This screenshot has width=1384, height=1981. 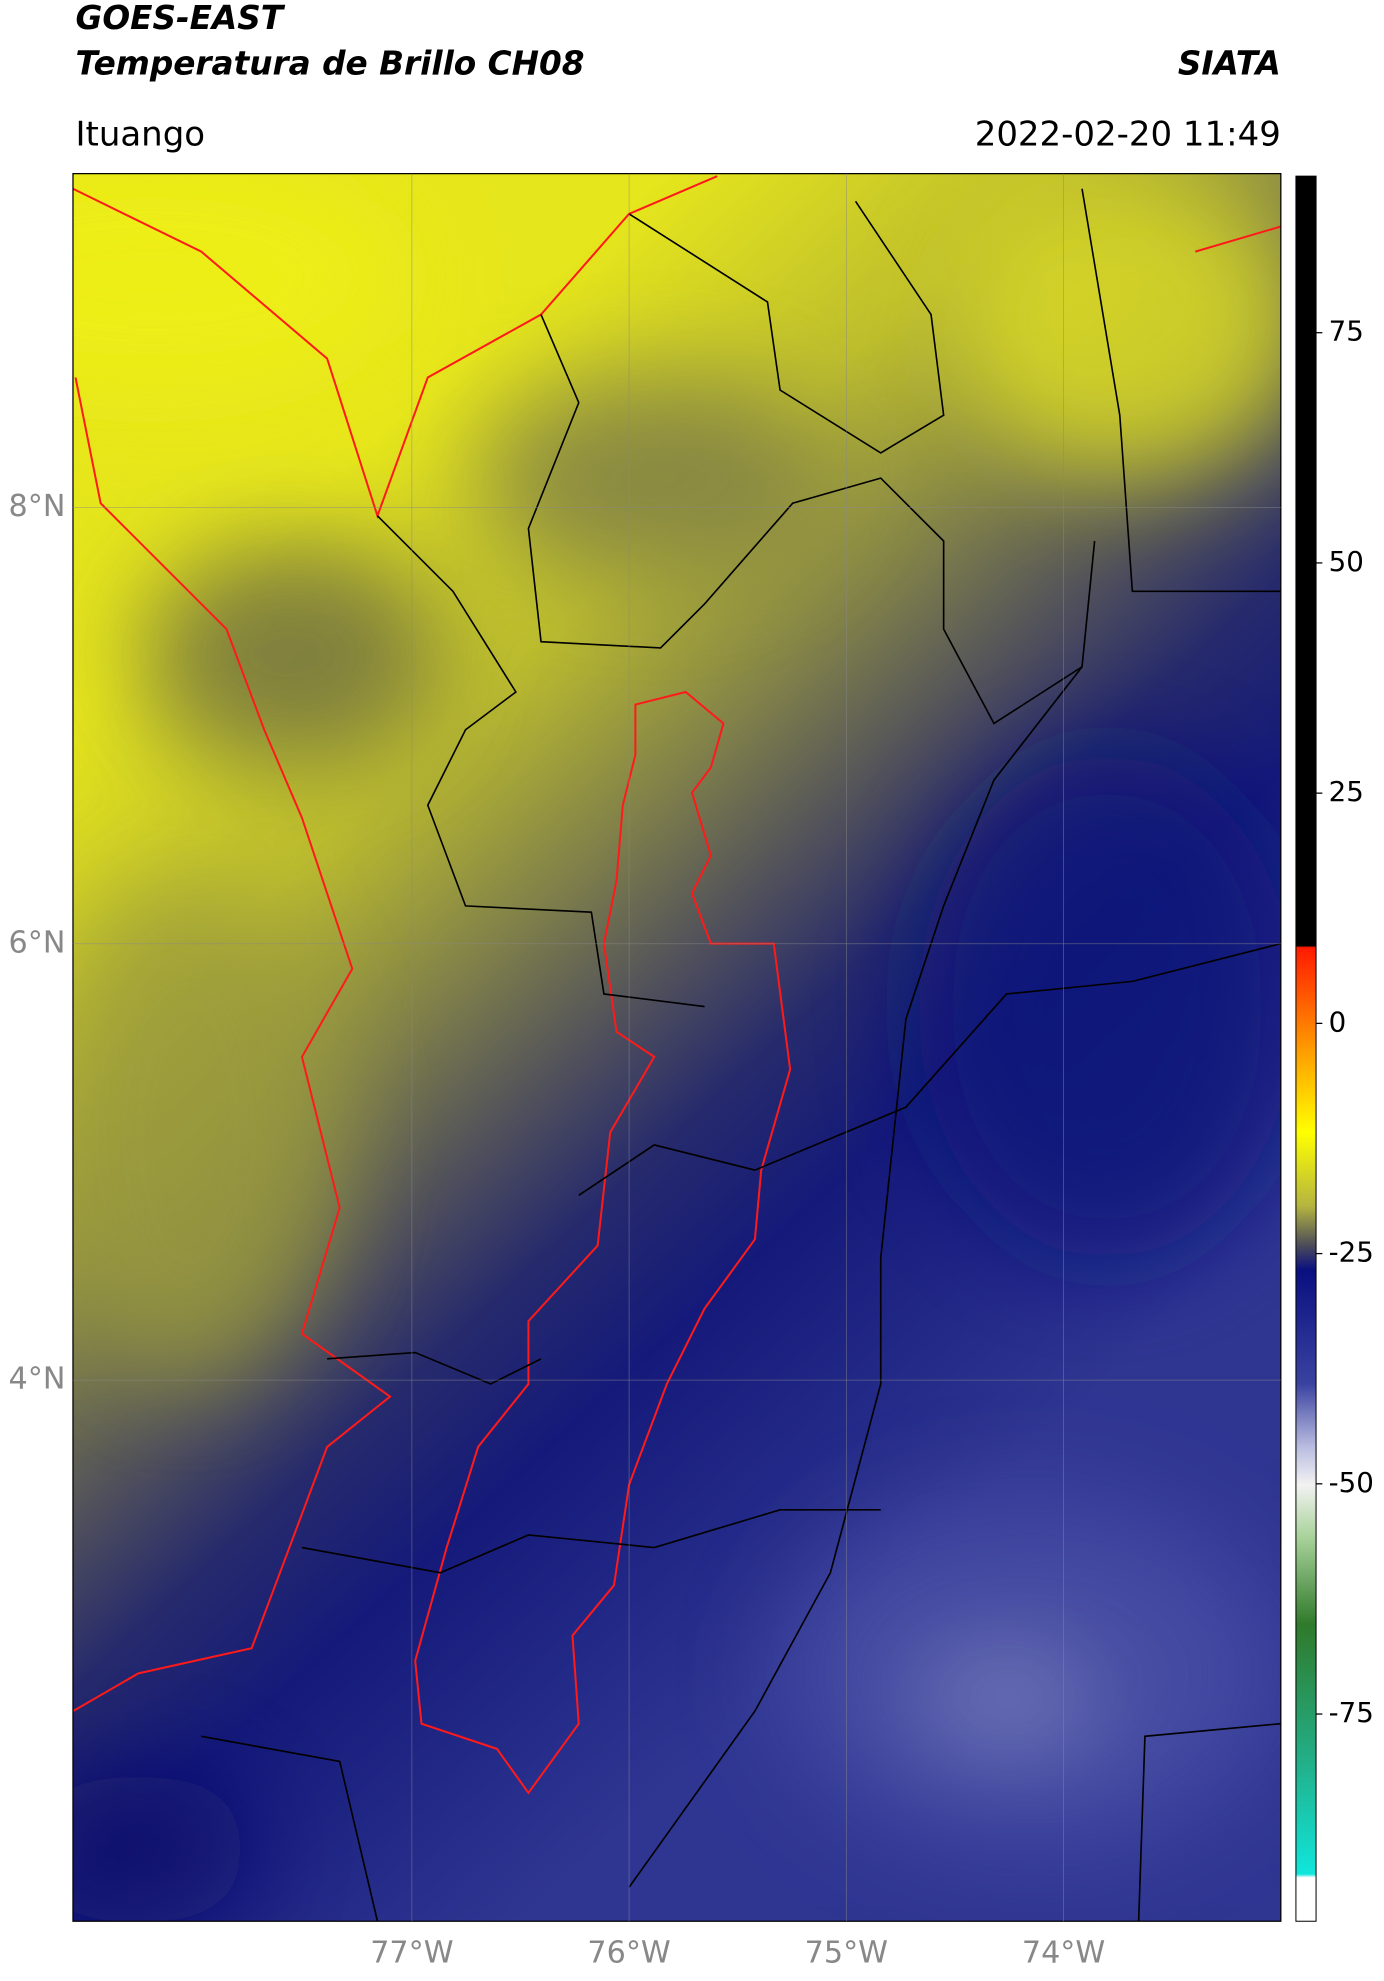 I want to click on colorbar-tick-label: 75, so click(x=1346, y=331).